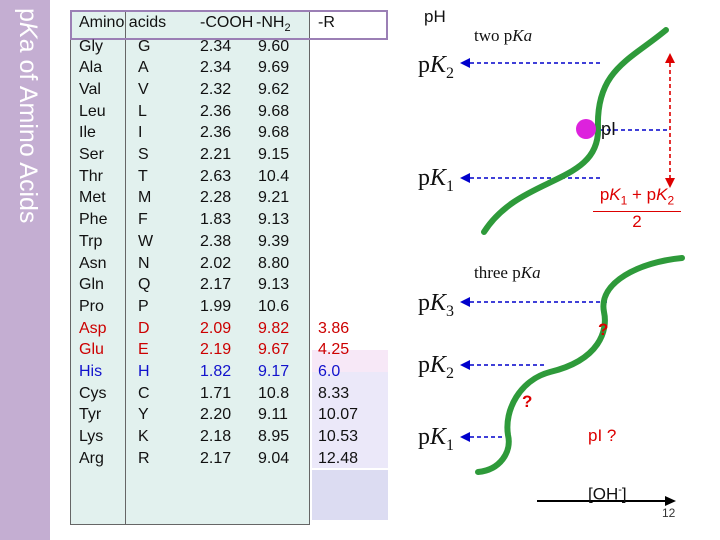 This screenshot has width=720, height=540. I want to click on amino-acid-name: Thr, so click(91, 176).